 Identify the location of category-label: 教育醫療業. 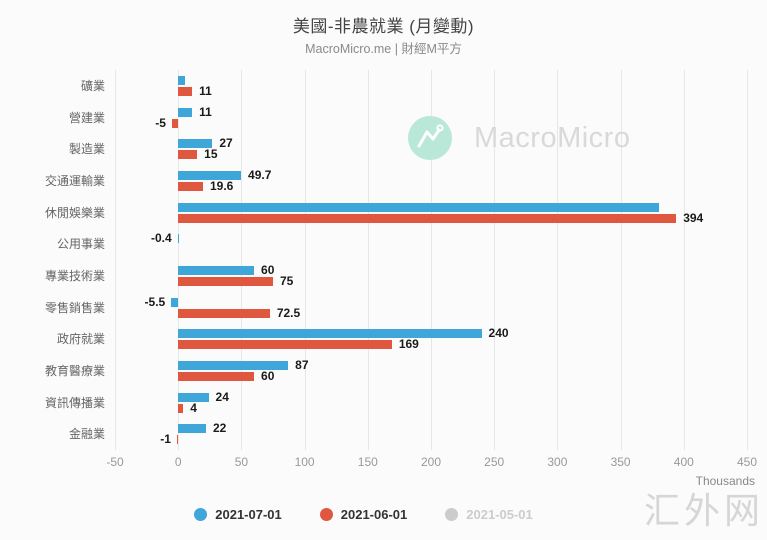
(74, 370).